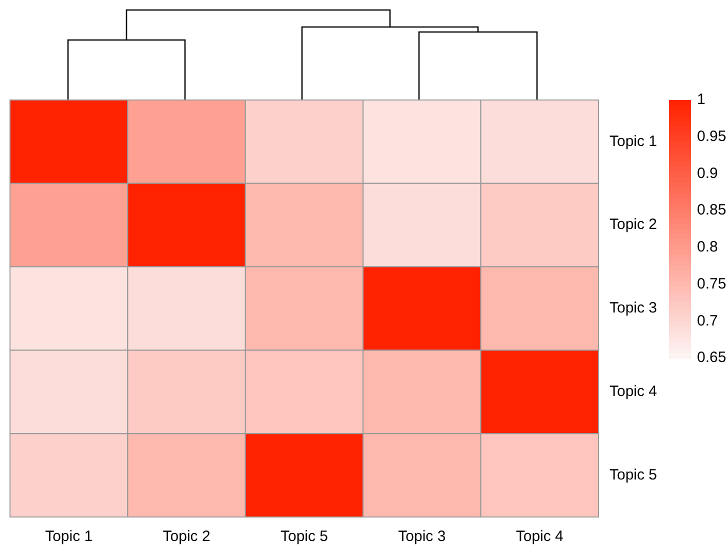 This screenshot has height=549, width=728. What do you see at coordinates (69, 537) in the screenshot?
I see `x-tick-label: Topic 1` at bounding box center [69, 537].